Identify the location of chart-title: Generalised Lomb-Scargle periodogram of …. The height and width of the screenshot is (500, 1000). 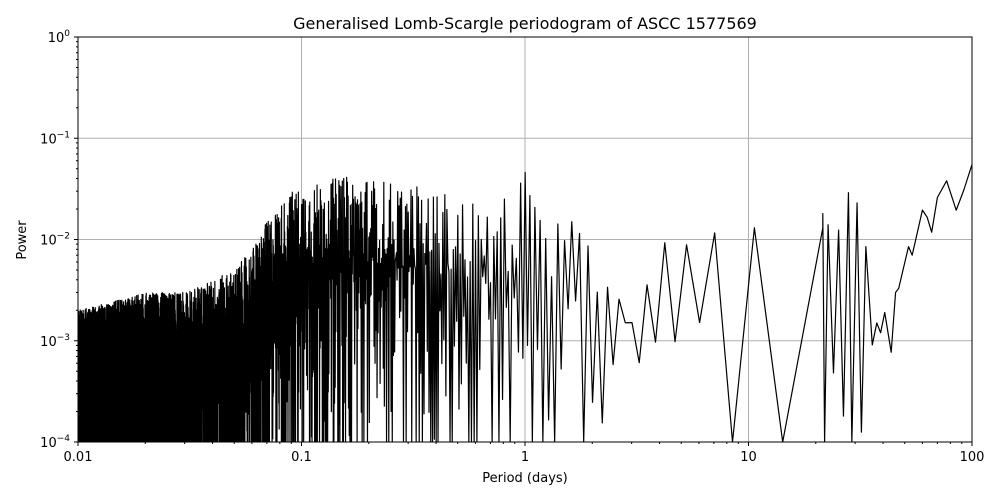
(525, 23).